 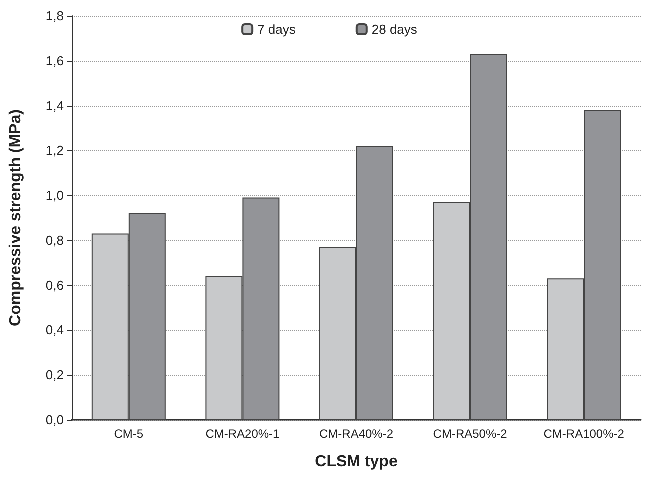 What do you see at coordinates (55, 106) in the screenshot?
I see `y-tick-label: 1,4` at bounding box center [55, 106].